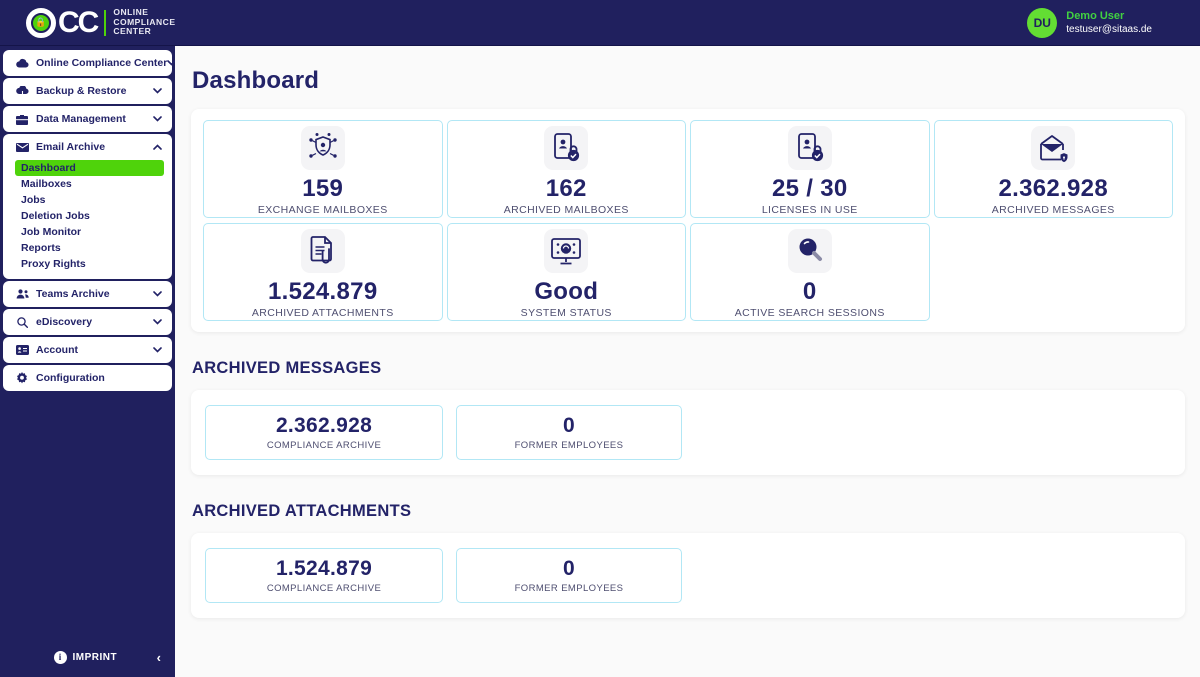 Image resolution: width=1200 pixels, height=677 pixels. I want to click on stat-value: Good, so click(566, 291).